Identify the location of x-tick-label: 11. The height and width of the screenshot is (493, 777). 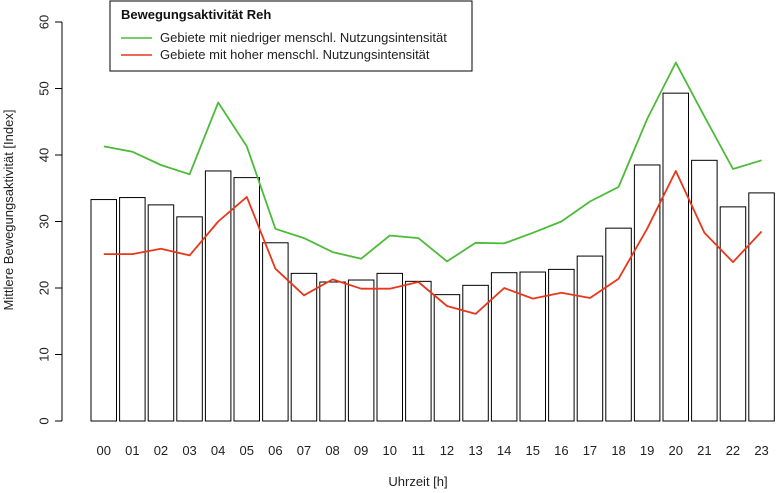
(419, 450).